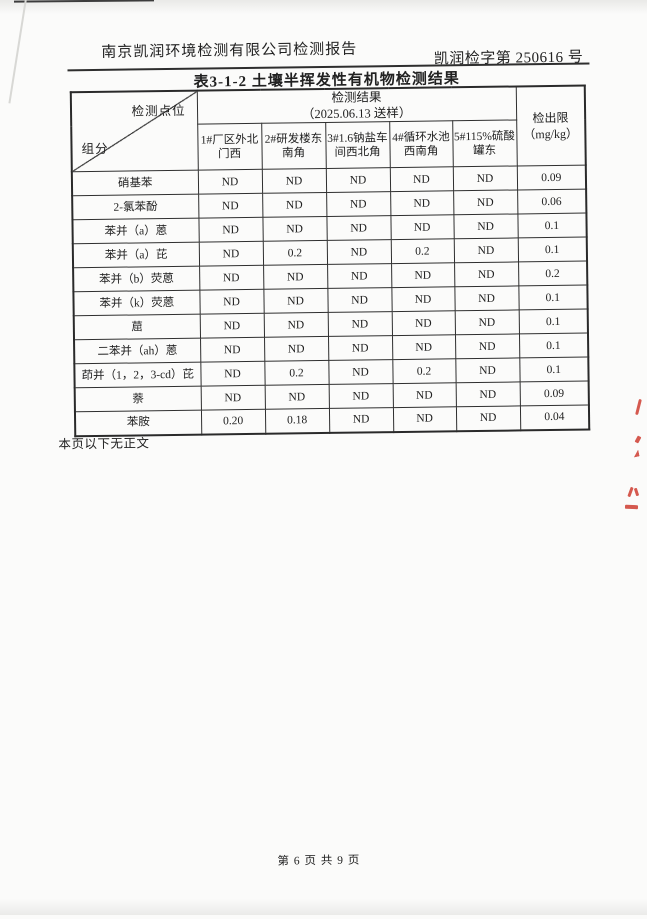 The height and width of the screenshot is (919, 647). Describe the element at coordinates (550, 118) in the screenshot. I see `limit-header-line1: 检出限` at that location.